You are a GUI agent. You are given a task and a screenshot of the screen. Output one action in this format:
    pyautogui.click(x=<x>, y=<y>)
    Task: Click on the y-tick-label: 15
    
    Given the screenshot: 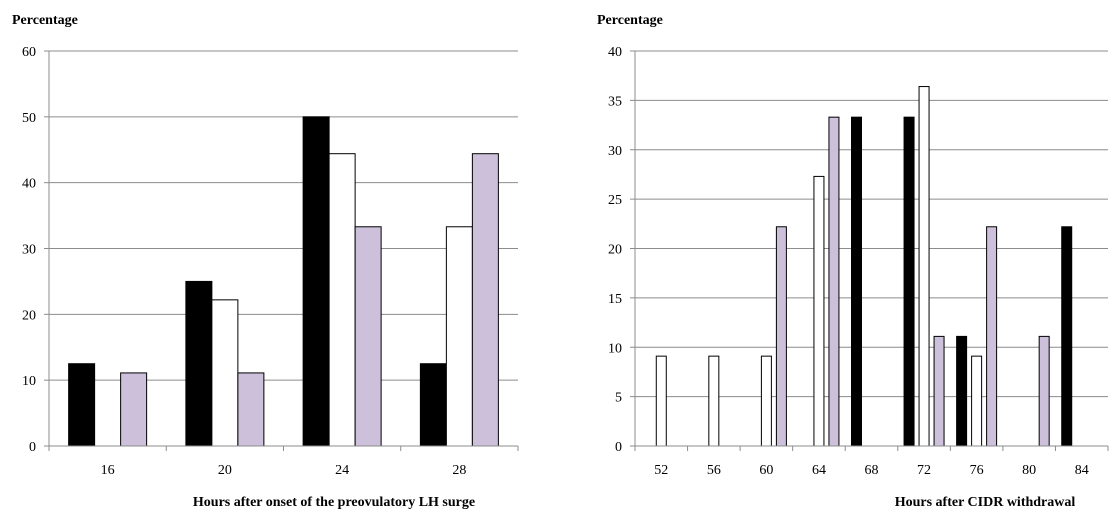 What is the action you would take?
    pyautogui.click(x=615, y=299)
    